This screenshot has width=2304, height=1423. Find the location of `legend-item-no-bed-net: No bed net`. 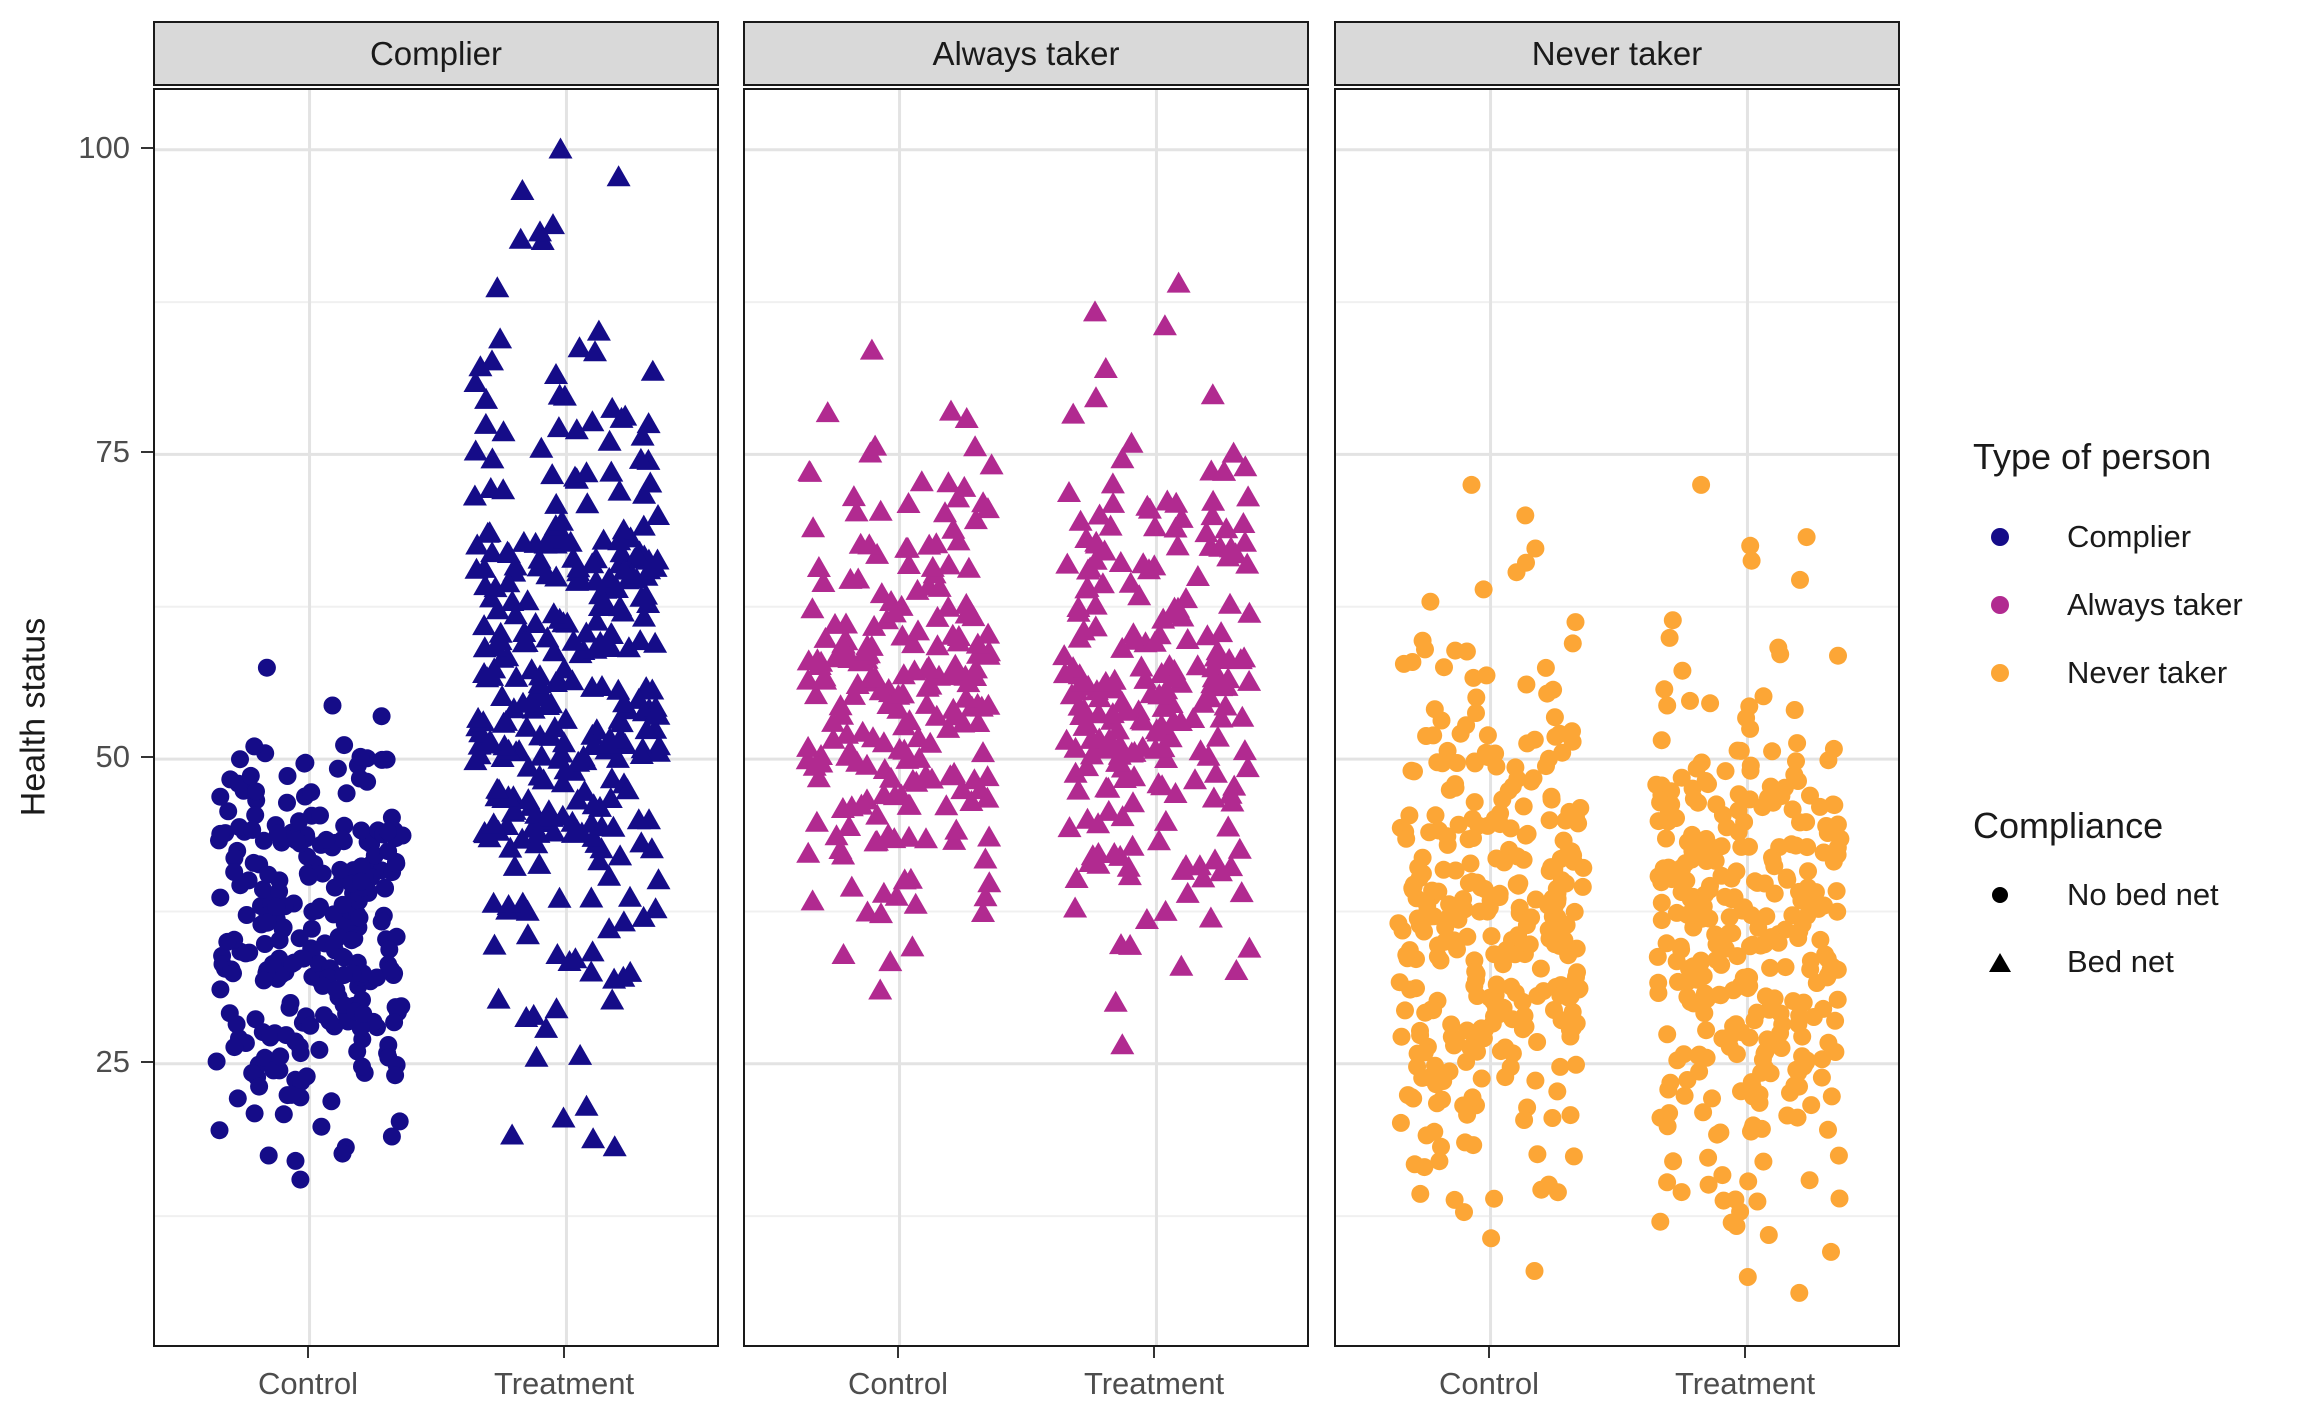

legend-item-no-bed-net: No bed net is located at coordinates (2142, 895).